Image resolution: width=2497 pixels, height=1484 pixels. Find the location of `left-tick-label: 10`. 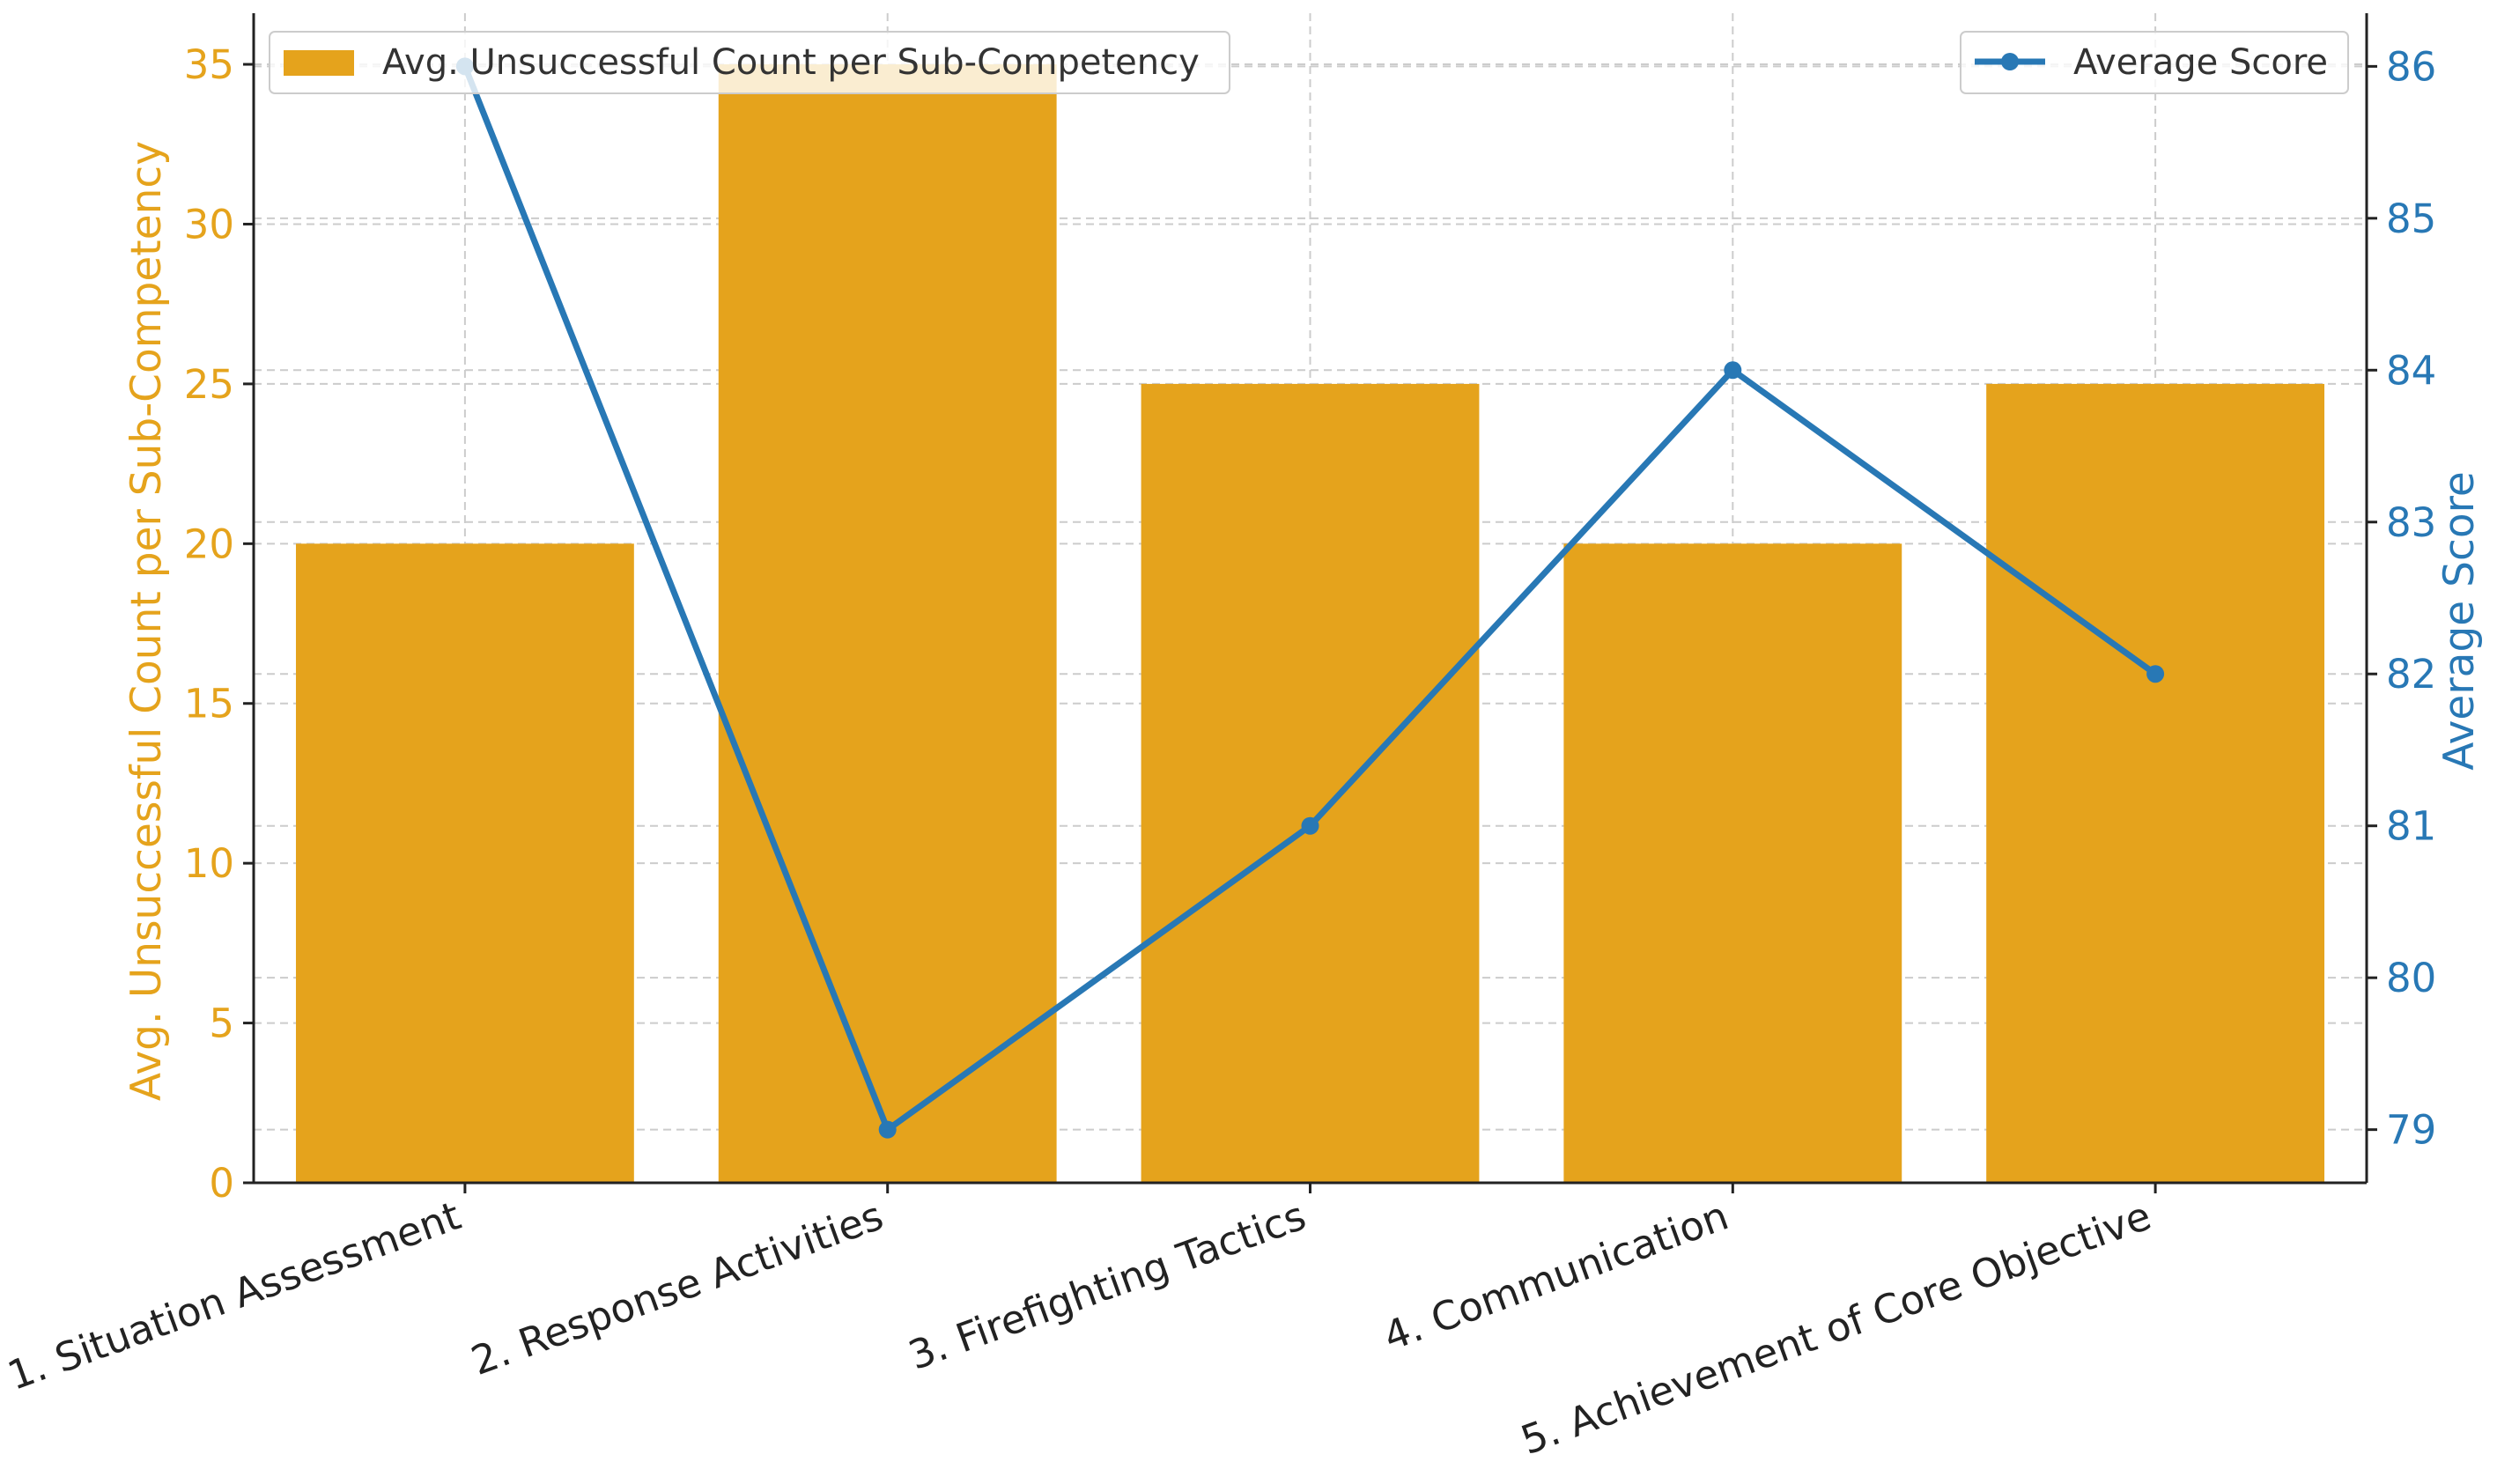

left-tick-label: 10 is located at coordinates (209, 863).